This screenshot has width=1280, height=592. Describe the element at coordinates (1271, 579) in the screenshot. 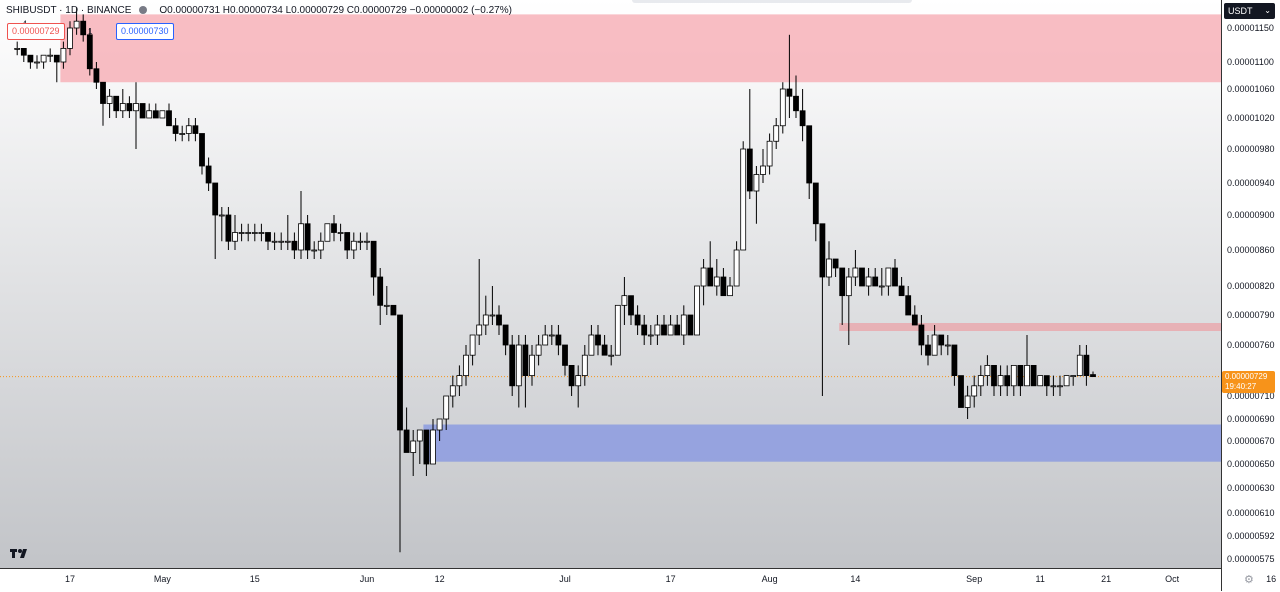

I see `time-tick-label: 16` at that location.